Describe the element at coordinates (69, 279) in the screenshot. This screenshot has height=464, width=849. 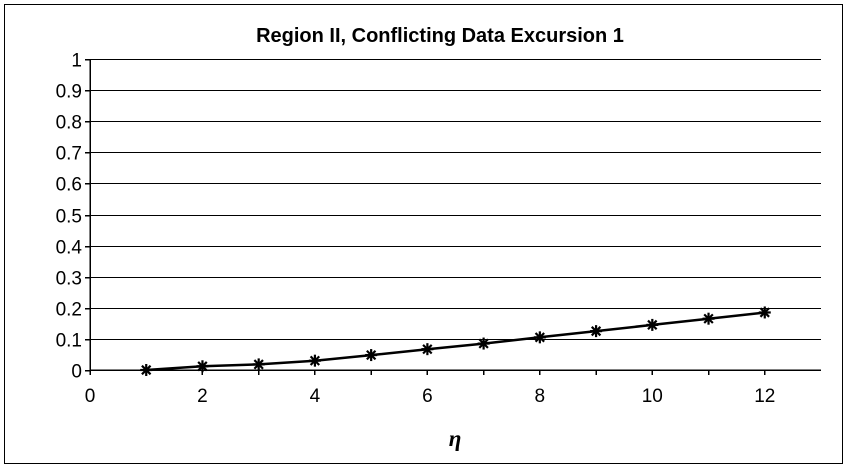
I see `y-tick-label-3: 0.3` at that location.